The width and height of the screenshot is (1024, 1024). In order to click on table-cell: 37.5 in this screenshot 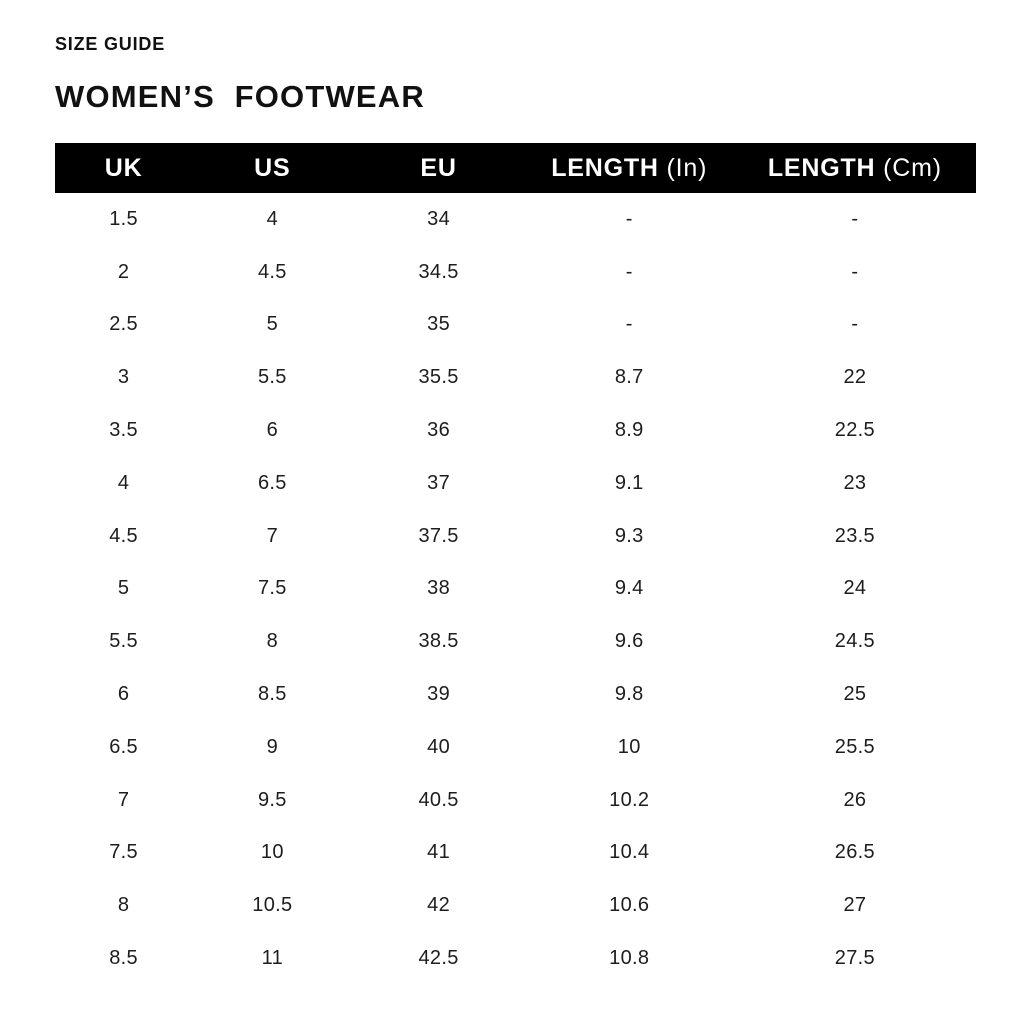, I will do `click(438, 535)`.